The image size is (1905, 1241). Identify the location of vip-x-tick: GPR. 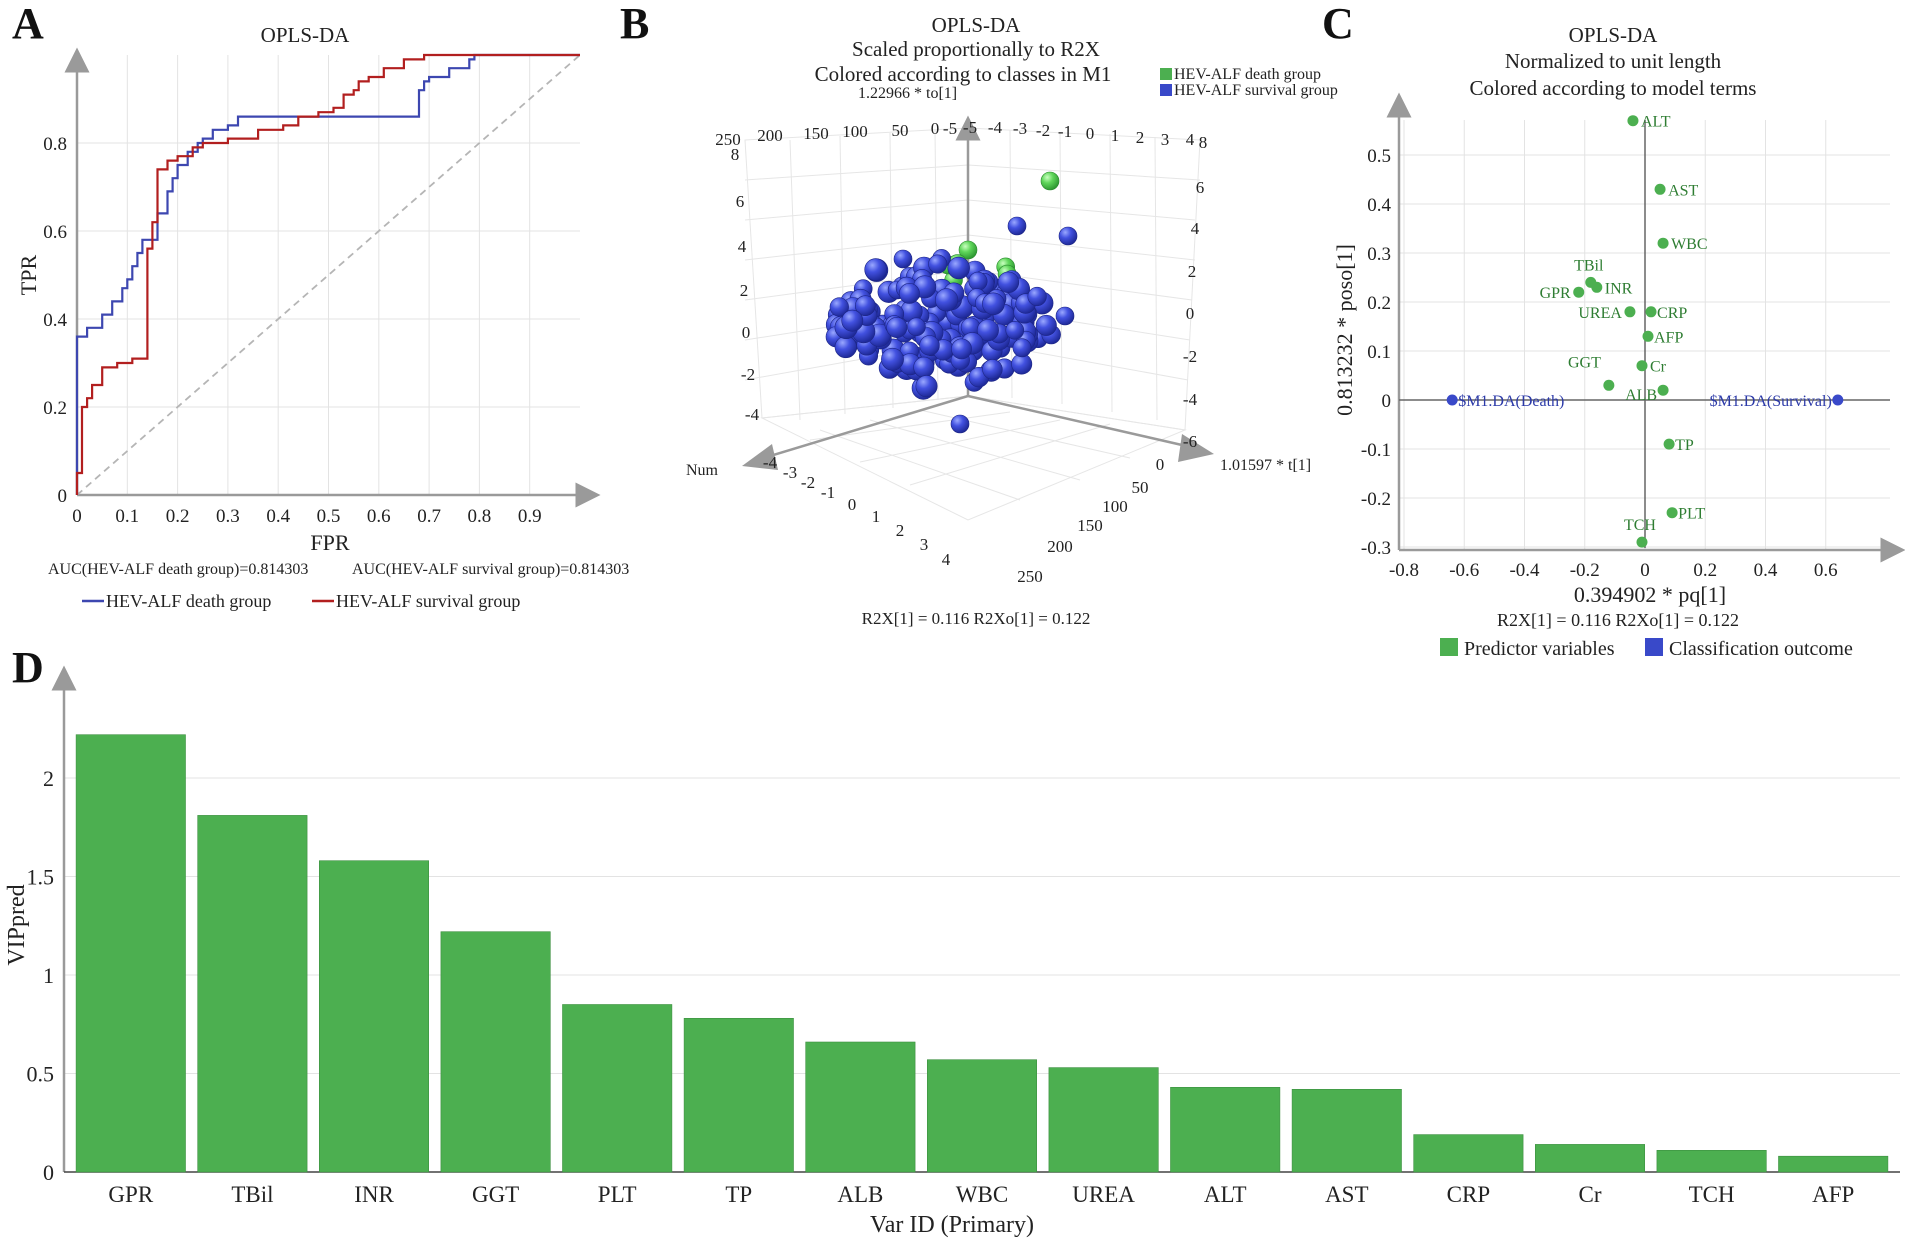
(130, 1194).